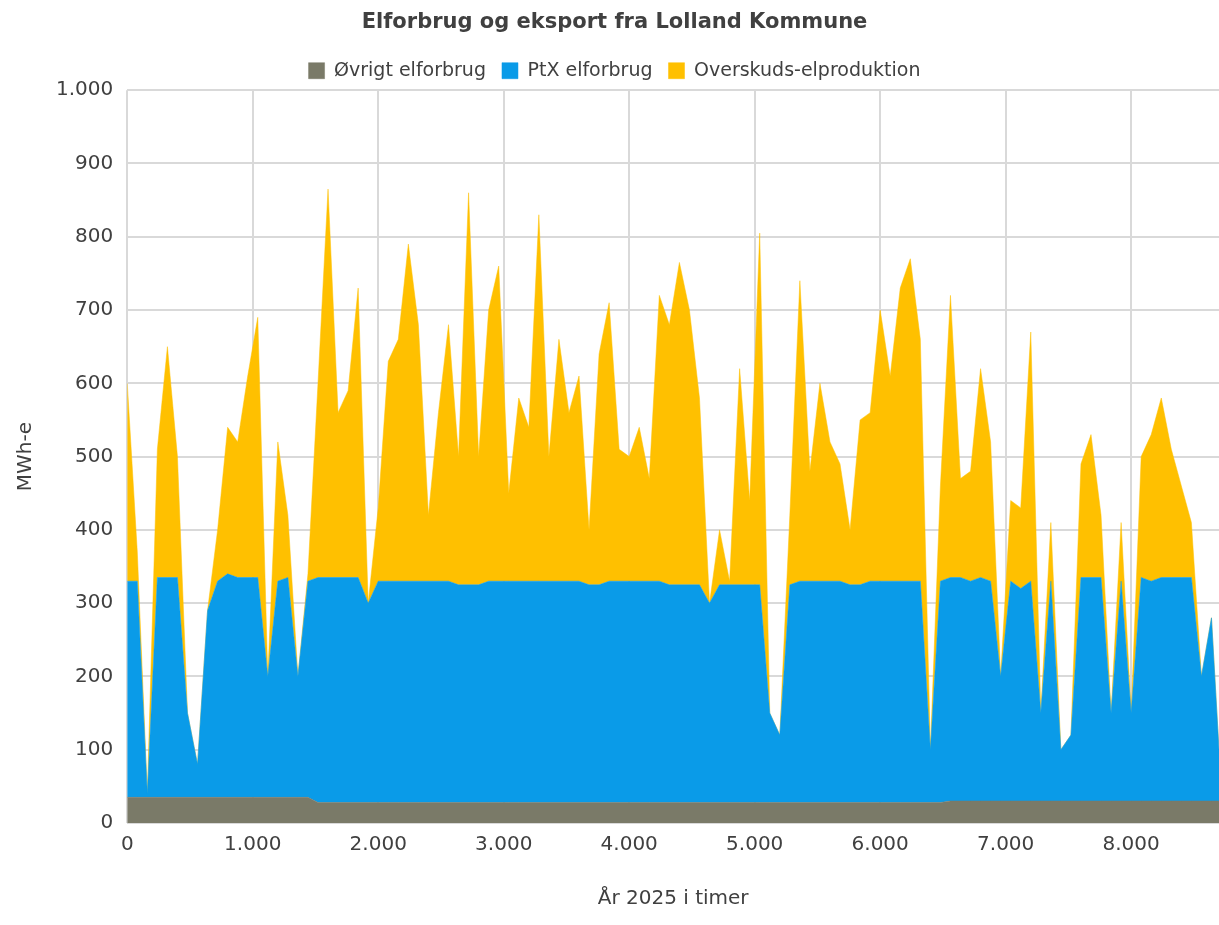  I want to click on x-tick-label: 8.000, so click(1131, 843).